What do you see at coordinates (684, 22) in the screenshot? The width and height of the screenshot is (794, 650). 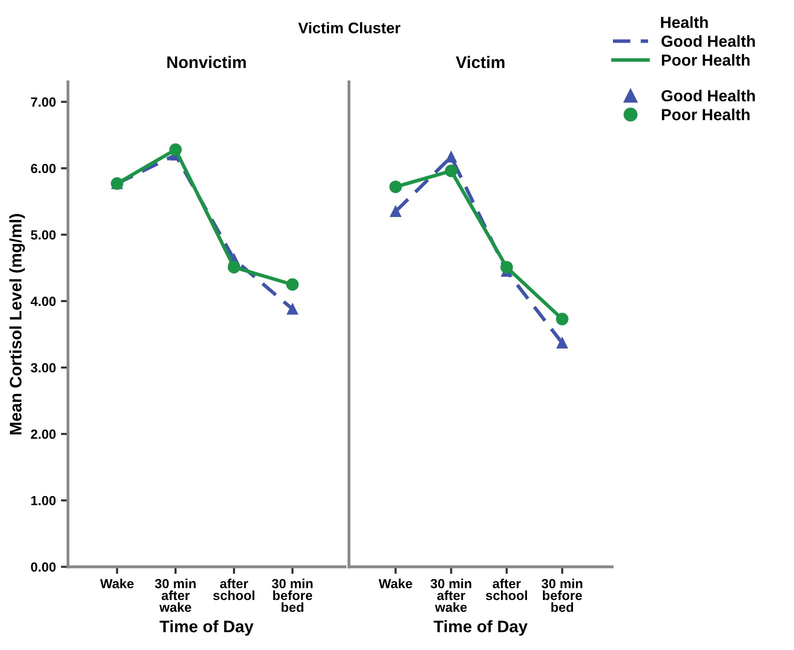 I see `legend-title: Health` at bounding box center [684, 22].